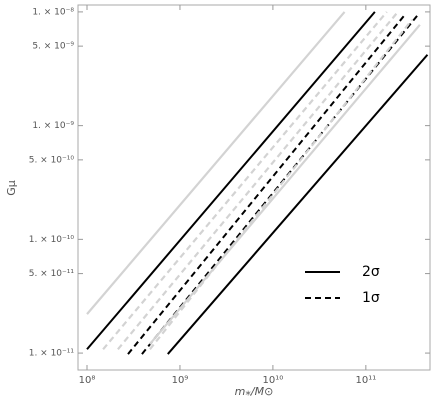 The height and width of the screenshot is (400, 436). What do you see at coordinates (87, 380) in the screenshot?
I see `x-tick-label: 10⁸` at bounding box center [87, 380].